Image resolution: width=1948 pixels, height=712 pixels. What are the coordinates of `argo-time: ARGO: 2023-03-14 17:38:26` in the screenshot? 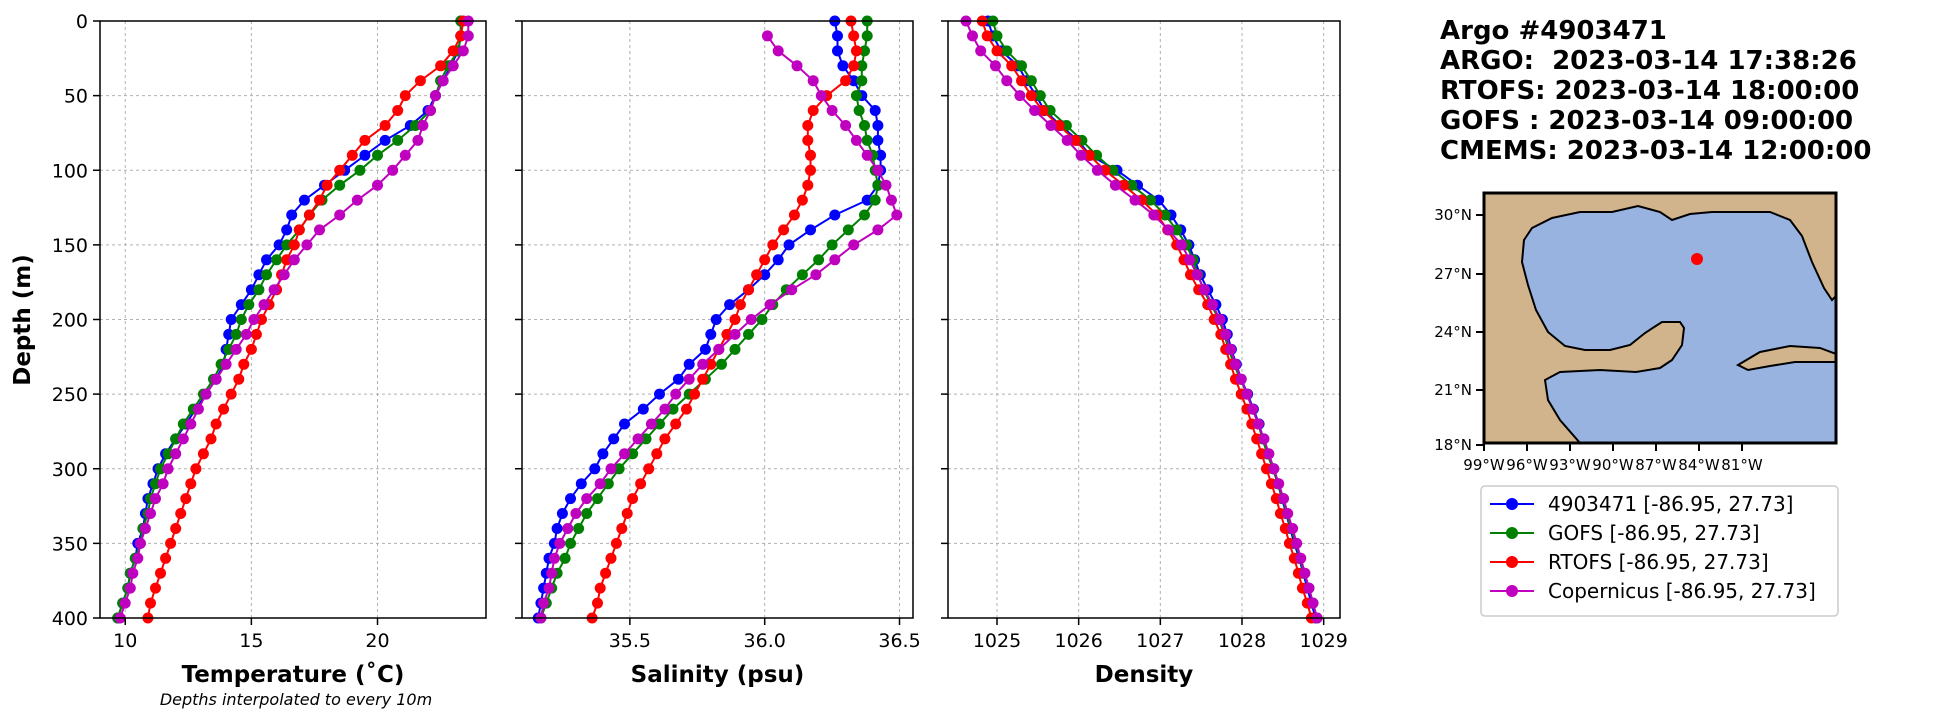 It's located at (1648, 61).